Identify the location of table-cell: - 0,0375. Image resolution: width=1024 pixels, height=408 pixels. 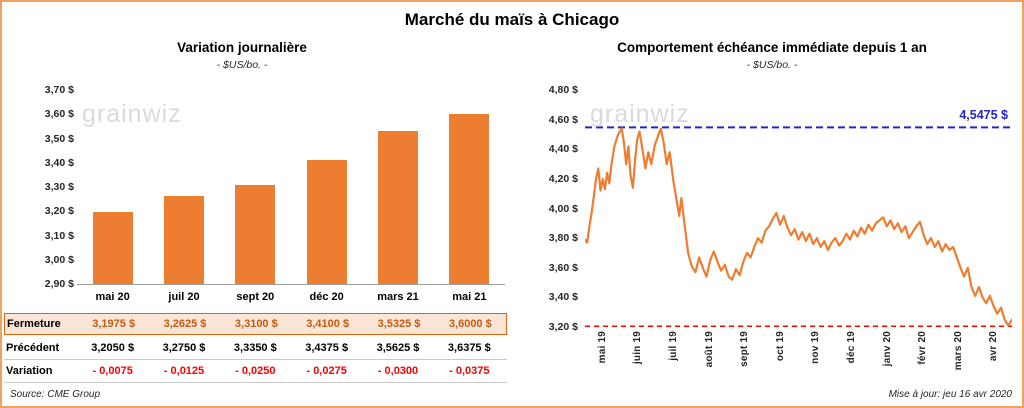
(469, 371).